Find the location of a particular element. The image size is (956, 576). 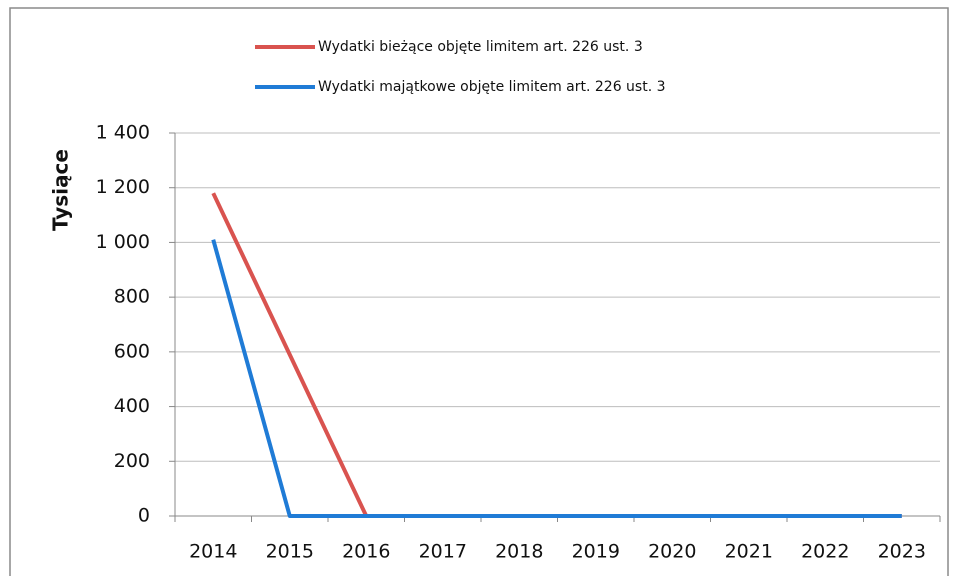

x-tick-label: 2018 is located at coordinates (519, 552).